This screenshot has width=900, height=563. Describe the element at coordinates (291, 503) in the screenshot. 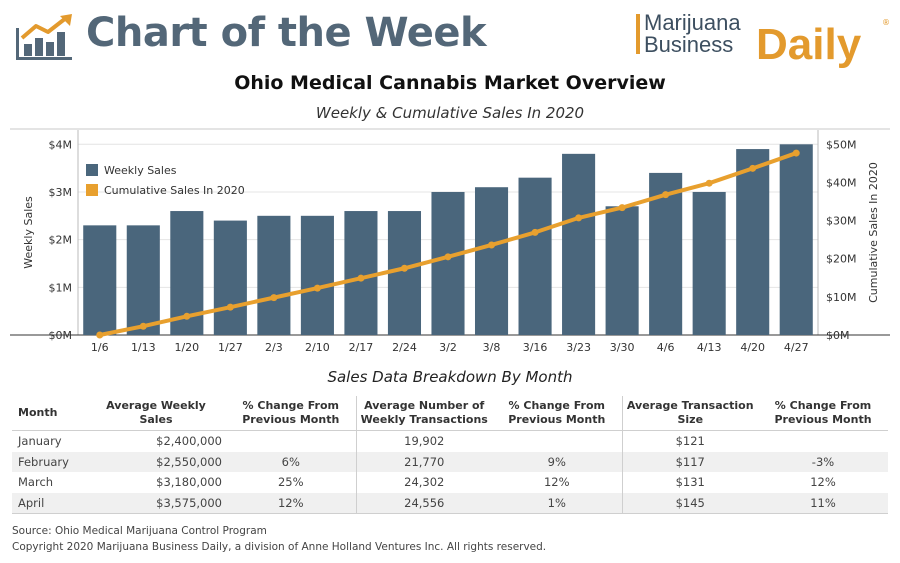

I see `sales-change-cell: 12%` at that location.